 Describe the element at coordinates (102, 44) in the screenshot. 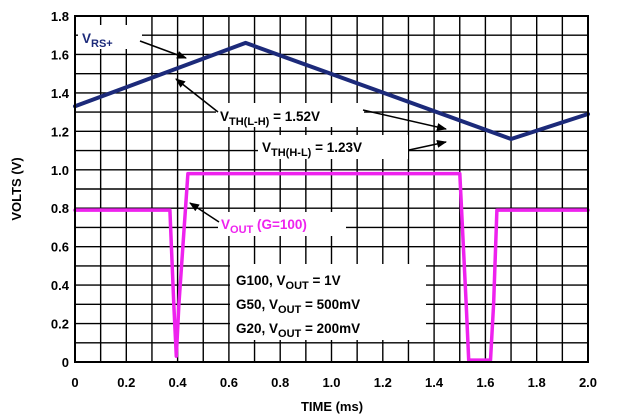

I see `vrs-sub: RS+` at that location.